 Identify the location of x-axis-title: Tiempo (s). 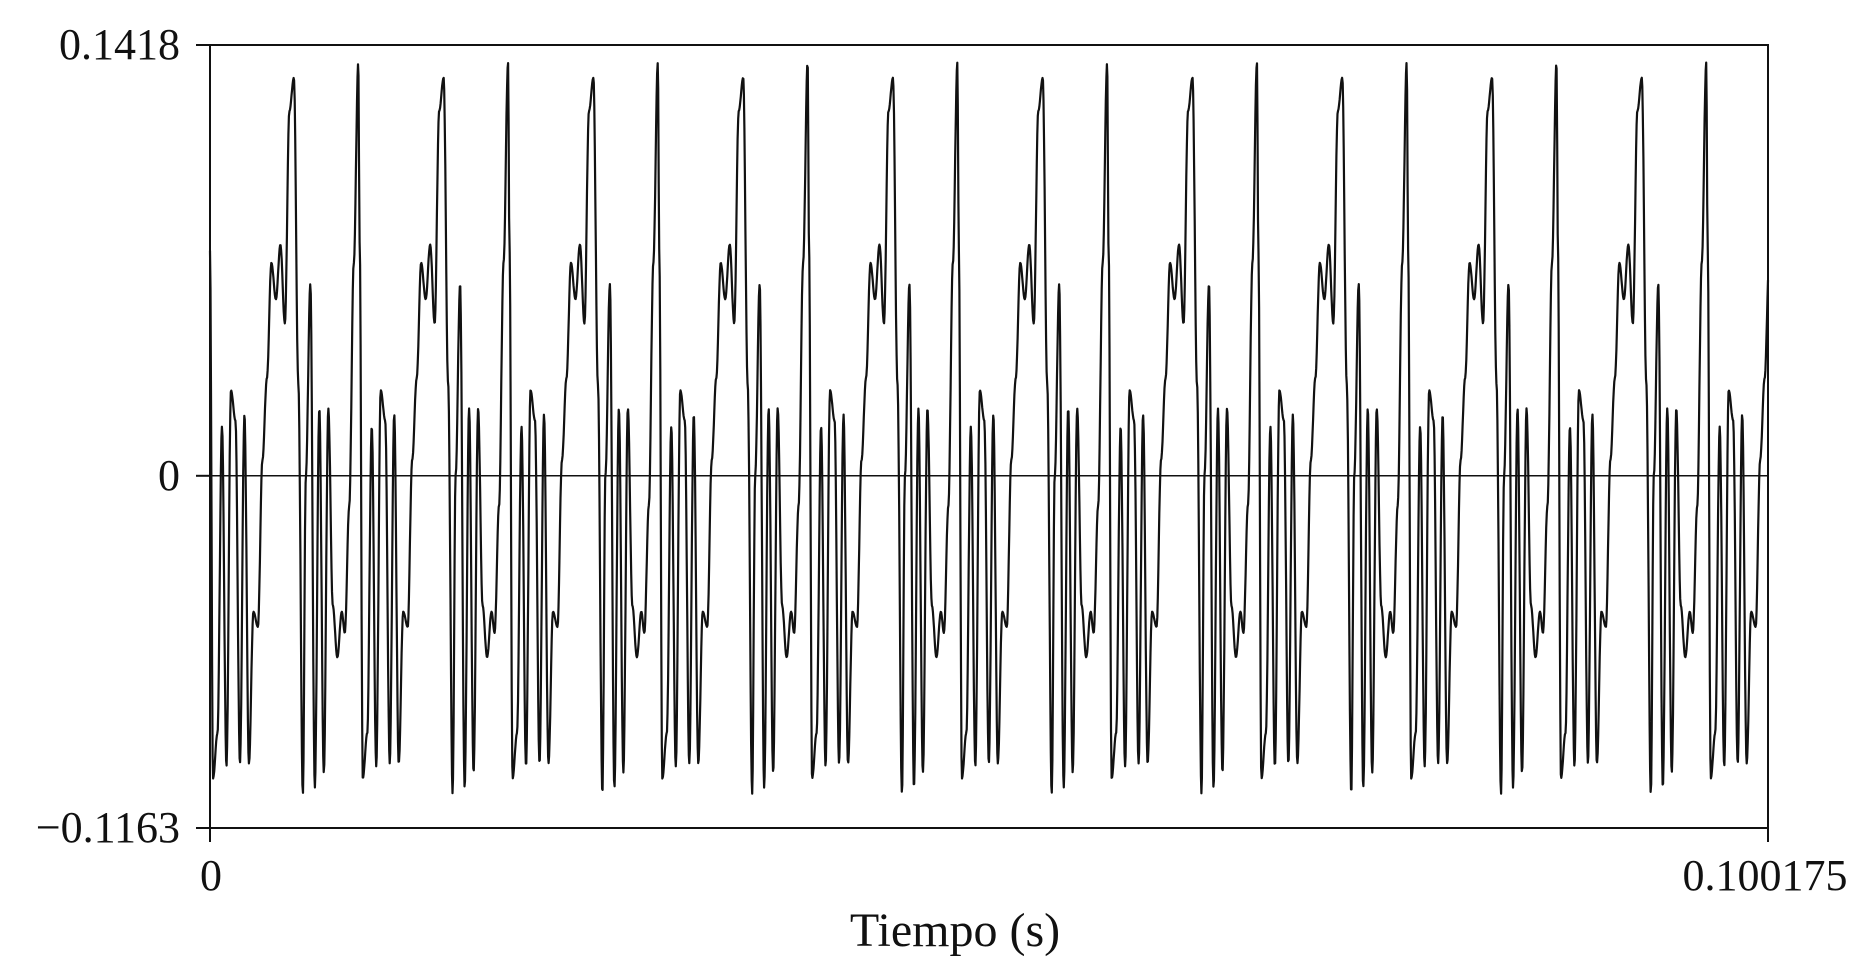
(955, 930).